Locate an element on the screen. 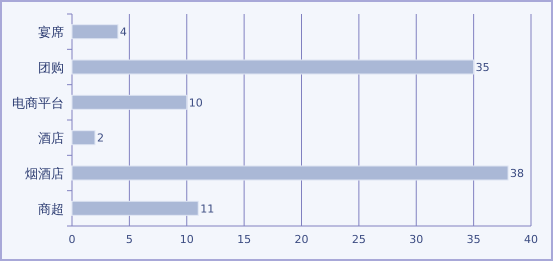 The image size is (554, 262). x-tick-label: 25 is located at coordinates (359, 239).